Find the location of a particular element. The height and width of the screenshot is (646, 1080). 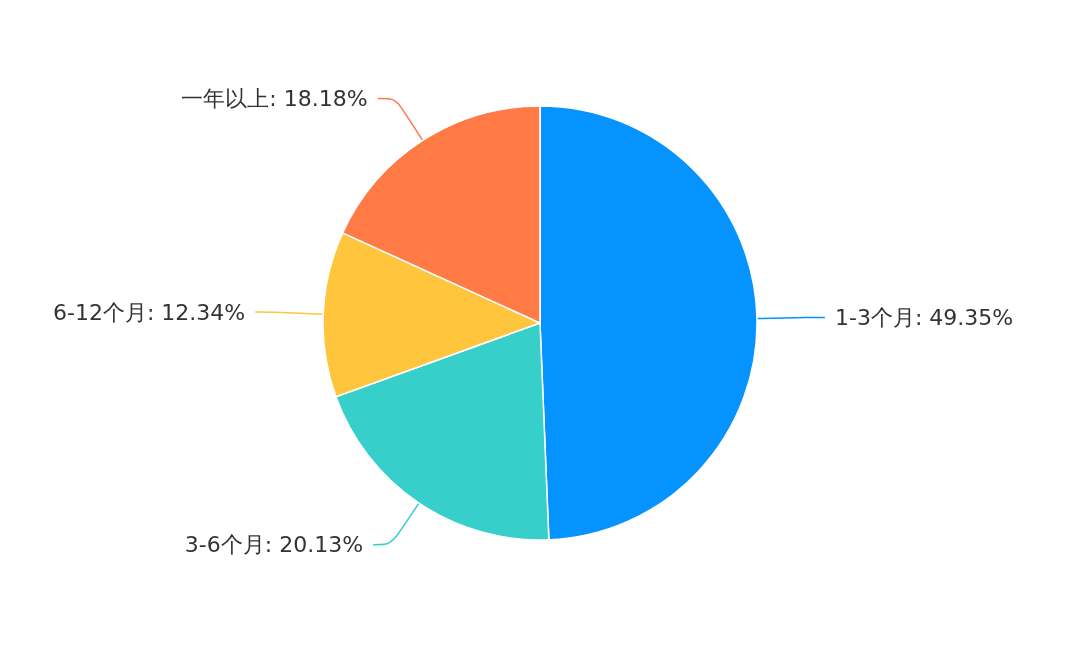

slice-label: 1-3个月: 49.35% is located at coordinates (924, 318).